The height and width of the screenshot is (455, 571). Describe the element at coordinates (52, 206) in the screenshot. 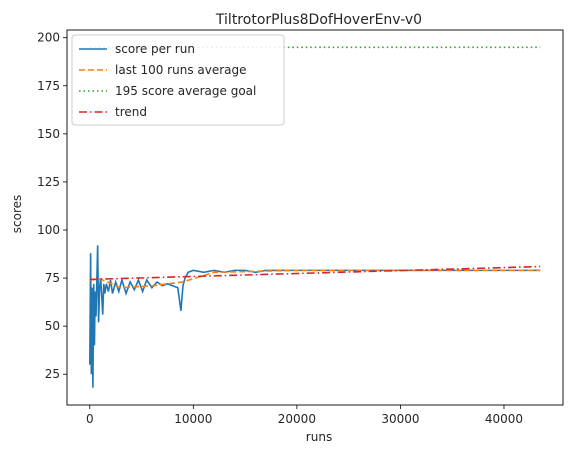

I see `y-axis: 25 50 75 100 125 150 175 200` at that location.